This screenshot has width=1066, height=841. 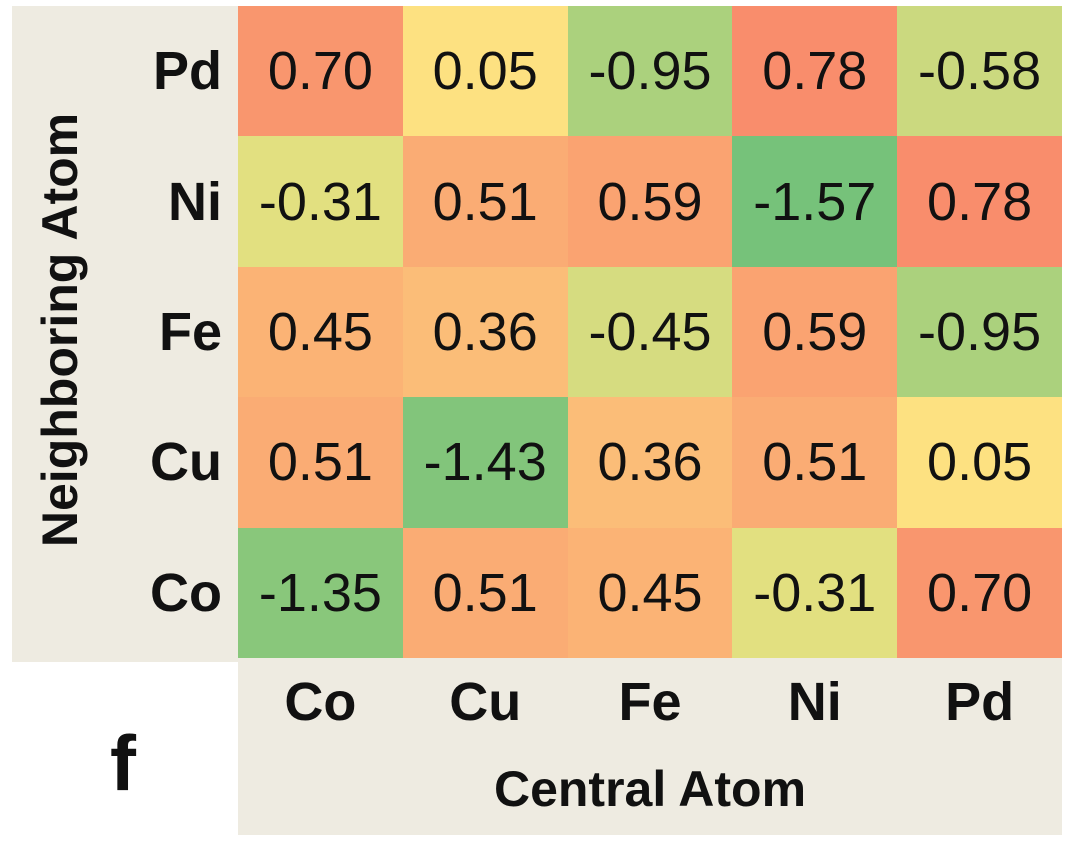 What do you see at coordinates (485, 462) in the screenshot?
I see `heatmap-cell: -1.43` at bounding box center [485, 462].